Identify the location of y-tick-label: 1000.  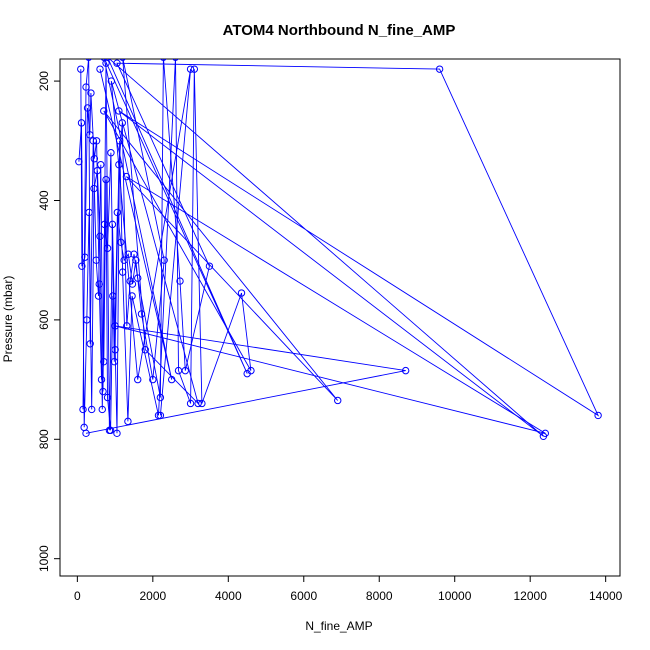
(44, 558).